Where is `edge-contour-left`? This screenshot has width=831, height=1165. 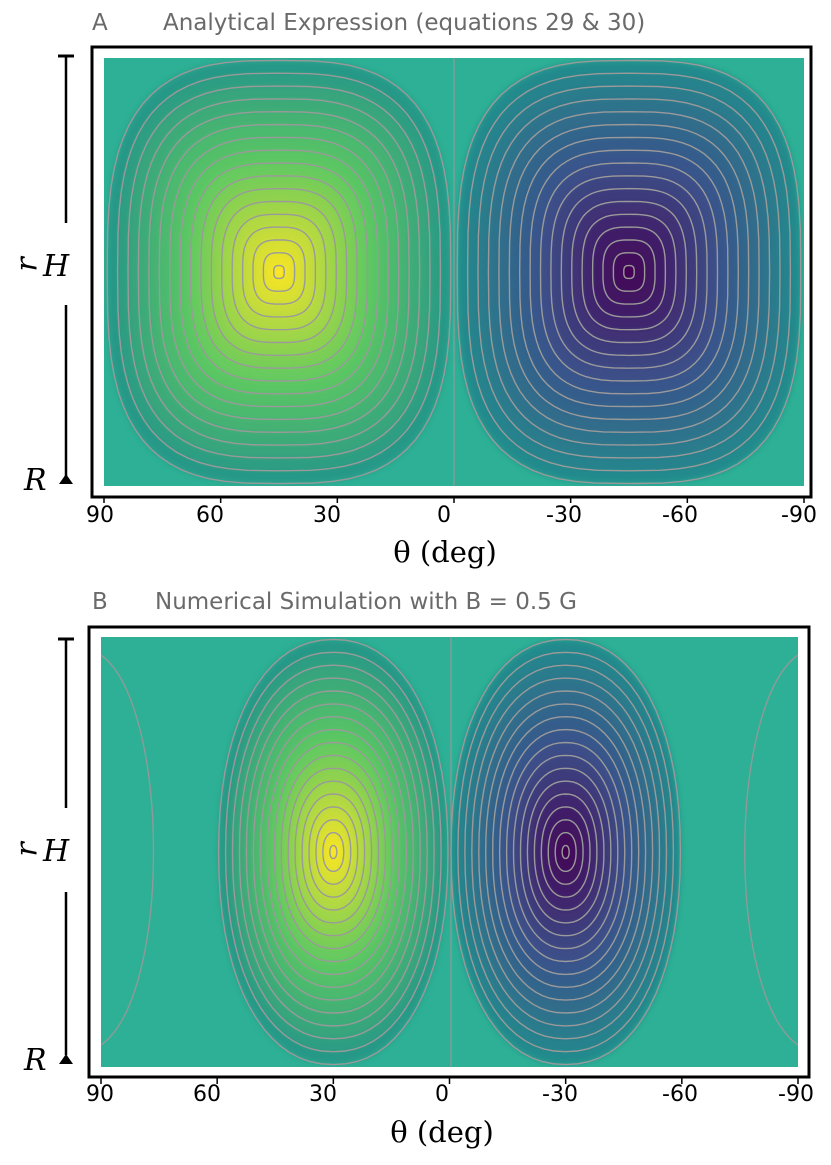
edge-contour-left is located at coordinates (128, 850).